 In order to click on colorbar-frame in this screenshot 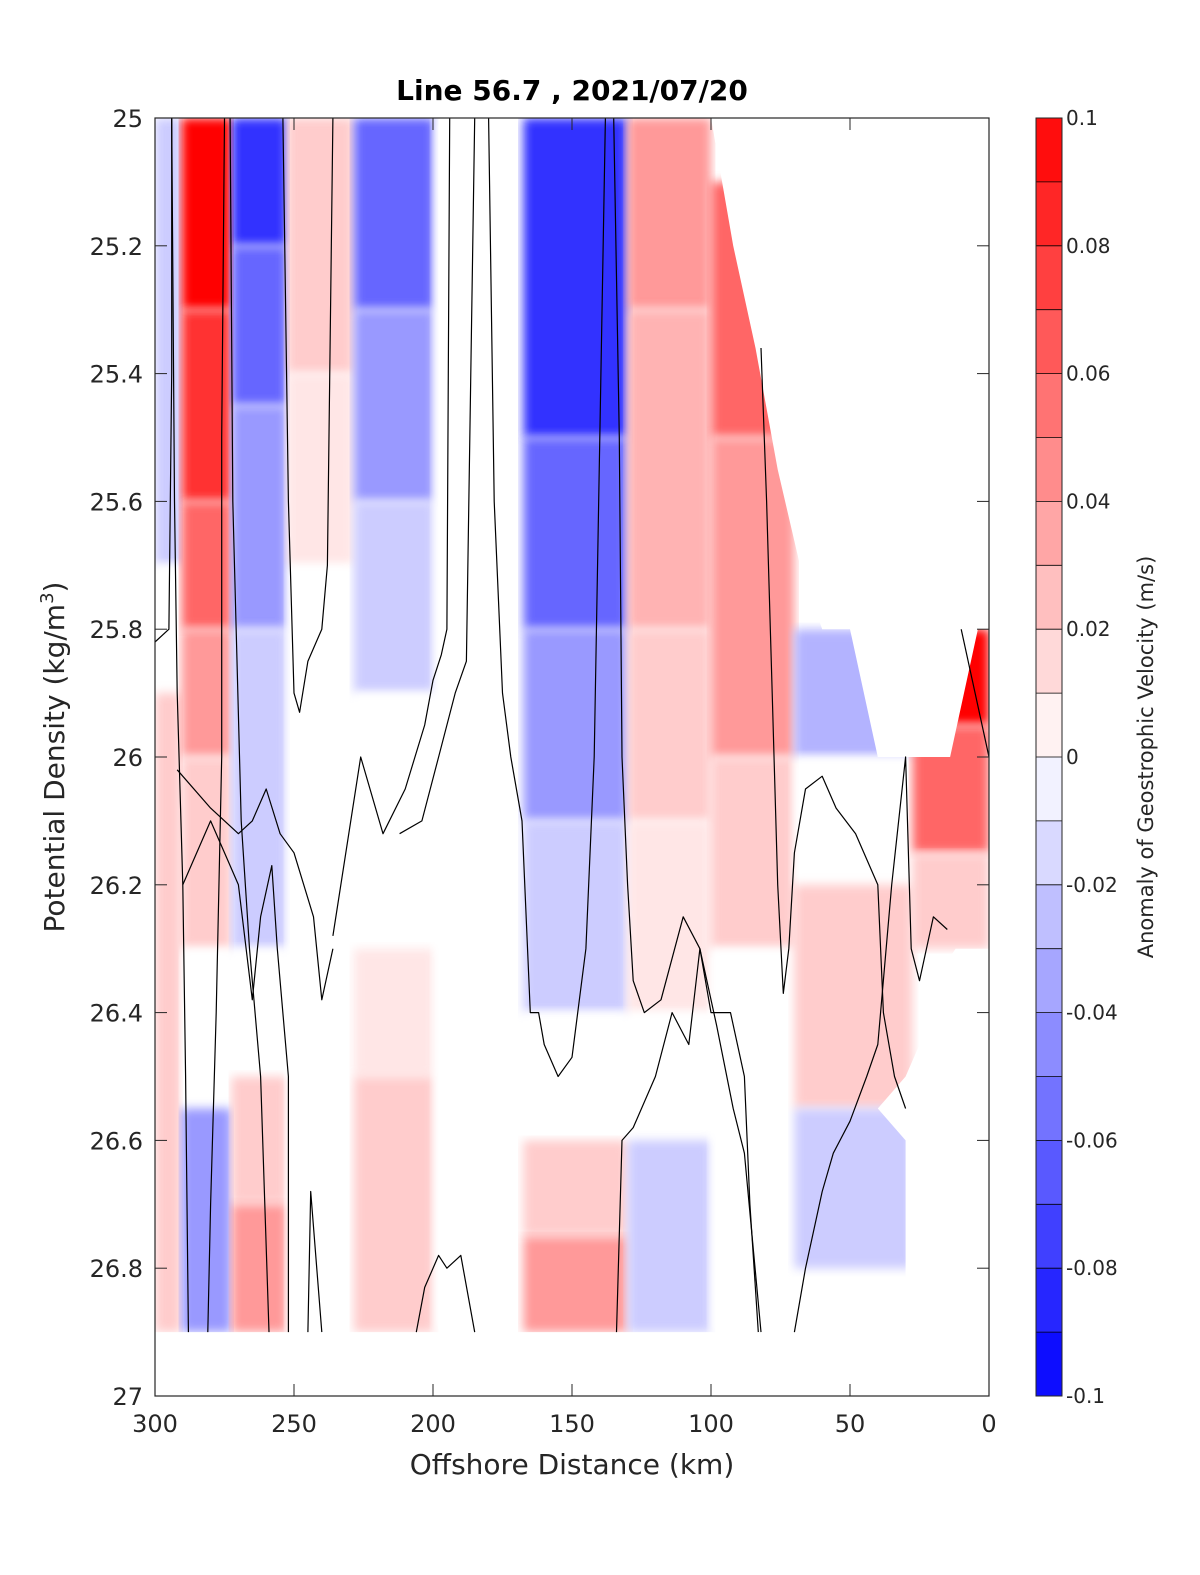, I will do `click(1049, 757)`.